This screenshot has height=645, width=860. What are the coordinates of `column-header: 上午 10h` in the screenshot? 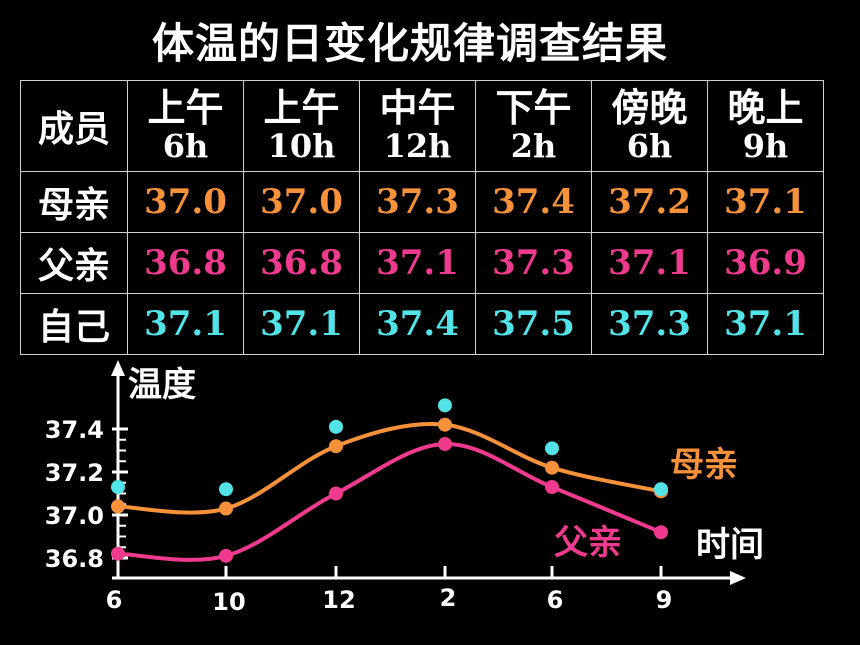 It's located at (301, 126).